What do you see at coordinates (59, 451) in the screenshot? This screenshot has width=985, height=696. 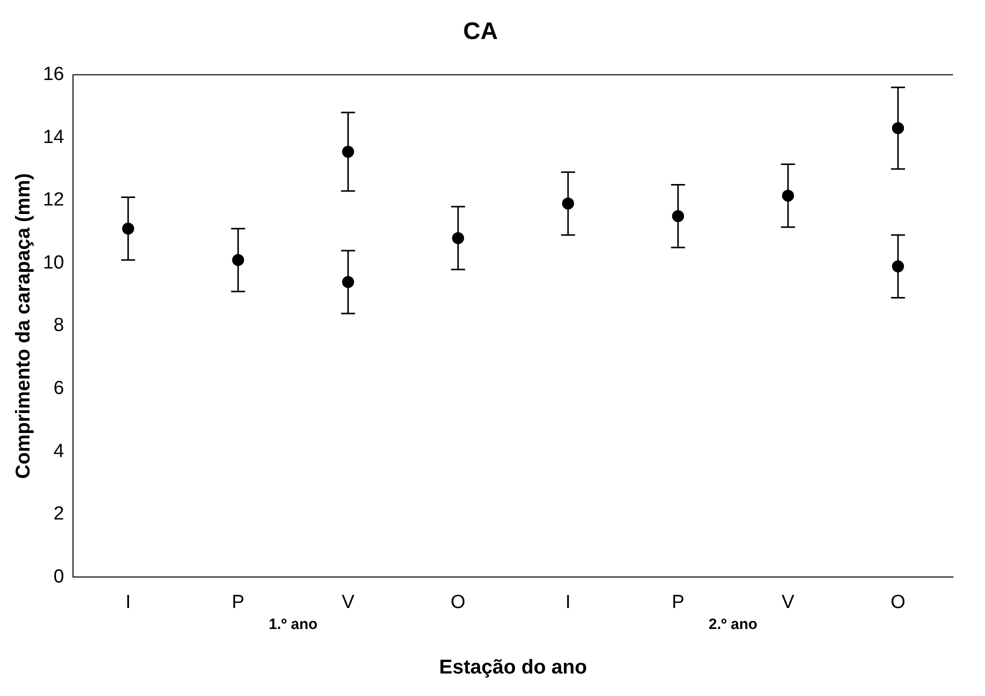 I see `y-tick-label: 4` at bounding box center [59, 451].